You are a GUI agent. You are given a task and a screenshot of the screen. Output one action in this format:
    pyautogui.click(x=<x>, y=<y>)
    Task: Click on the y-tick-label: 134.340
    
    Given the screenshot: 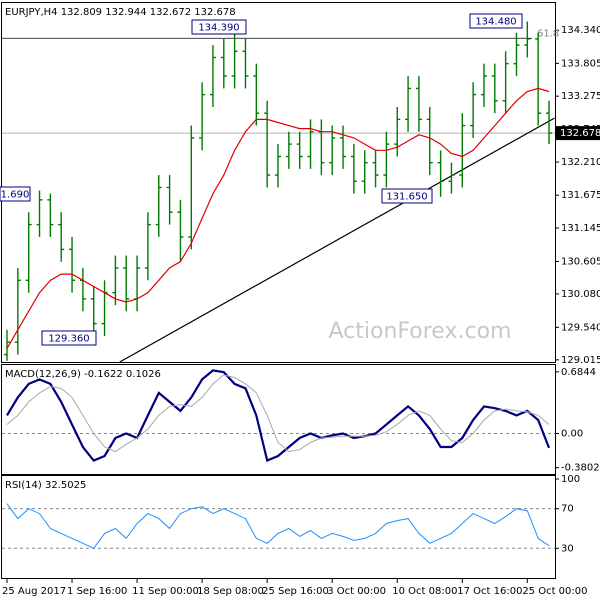 What is the action you would take?
    pyautogui.click(x=580, y=30)
    